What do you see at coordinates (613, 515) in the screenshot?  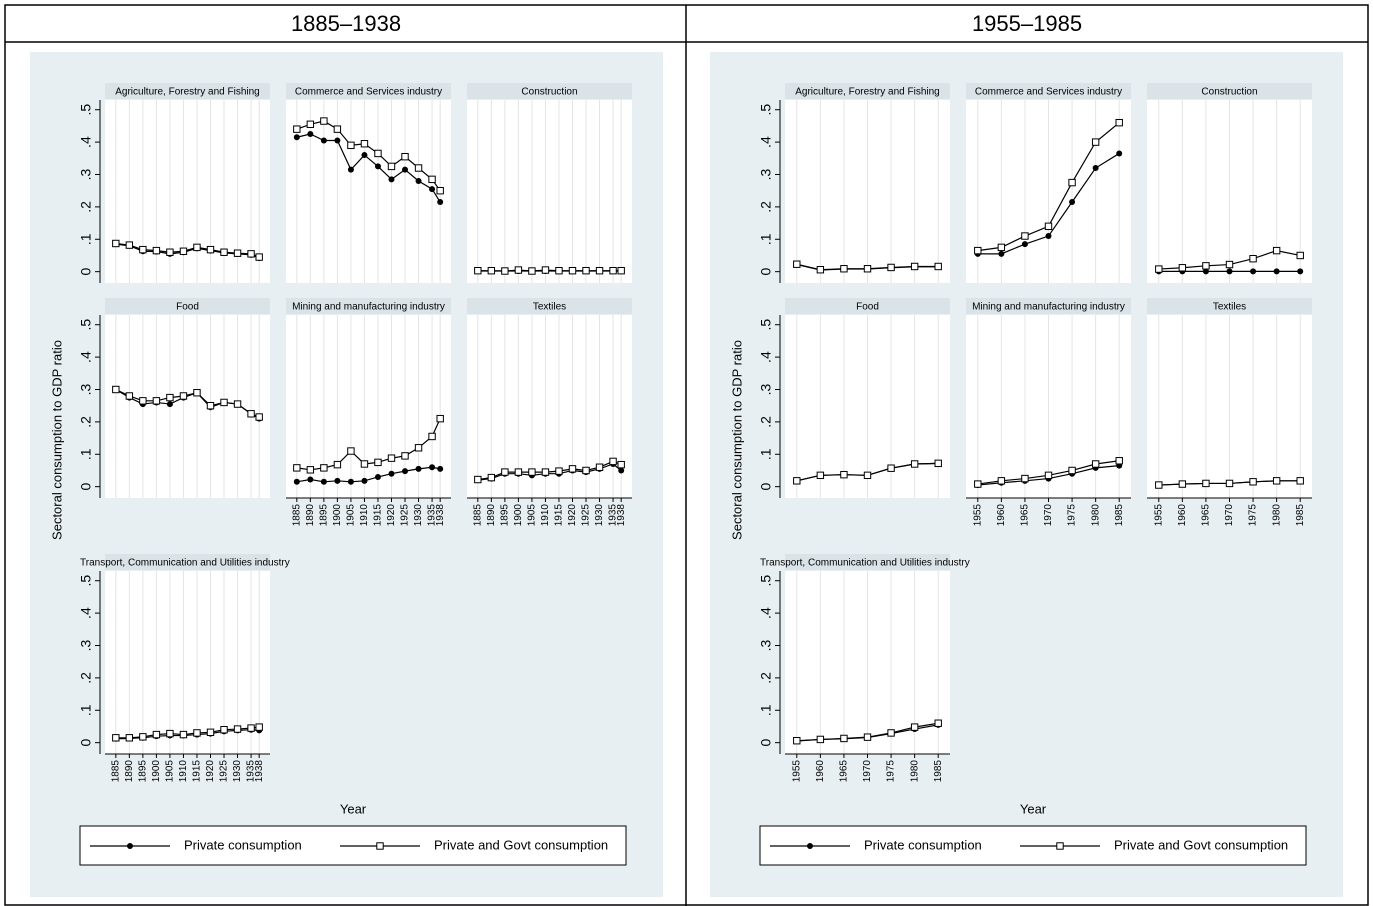 I see `x-tick-label: 1935` at bounding box center [613, 515].